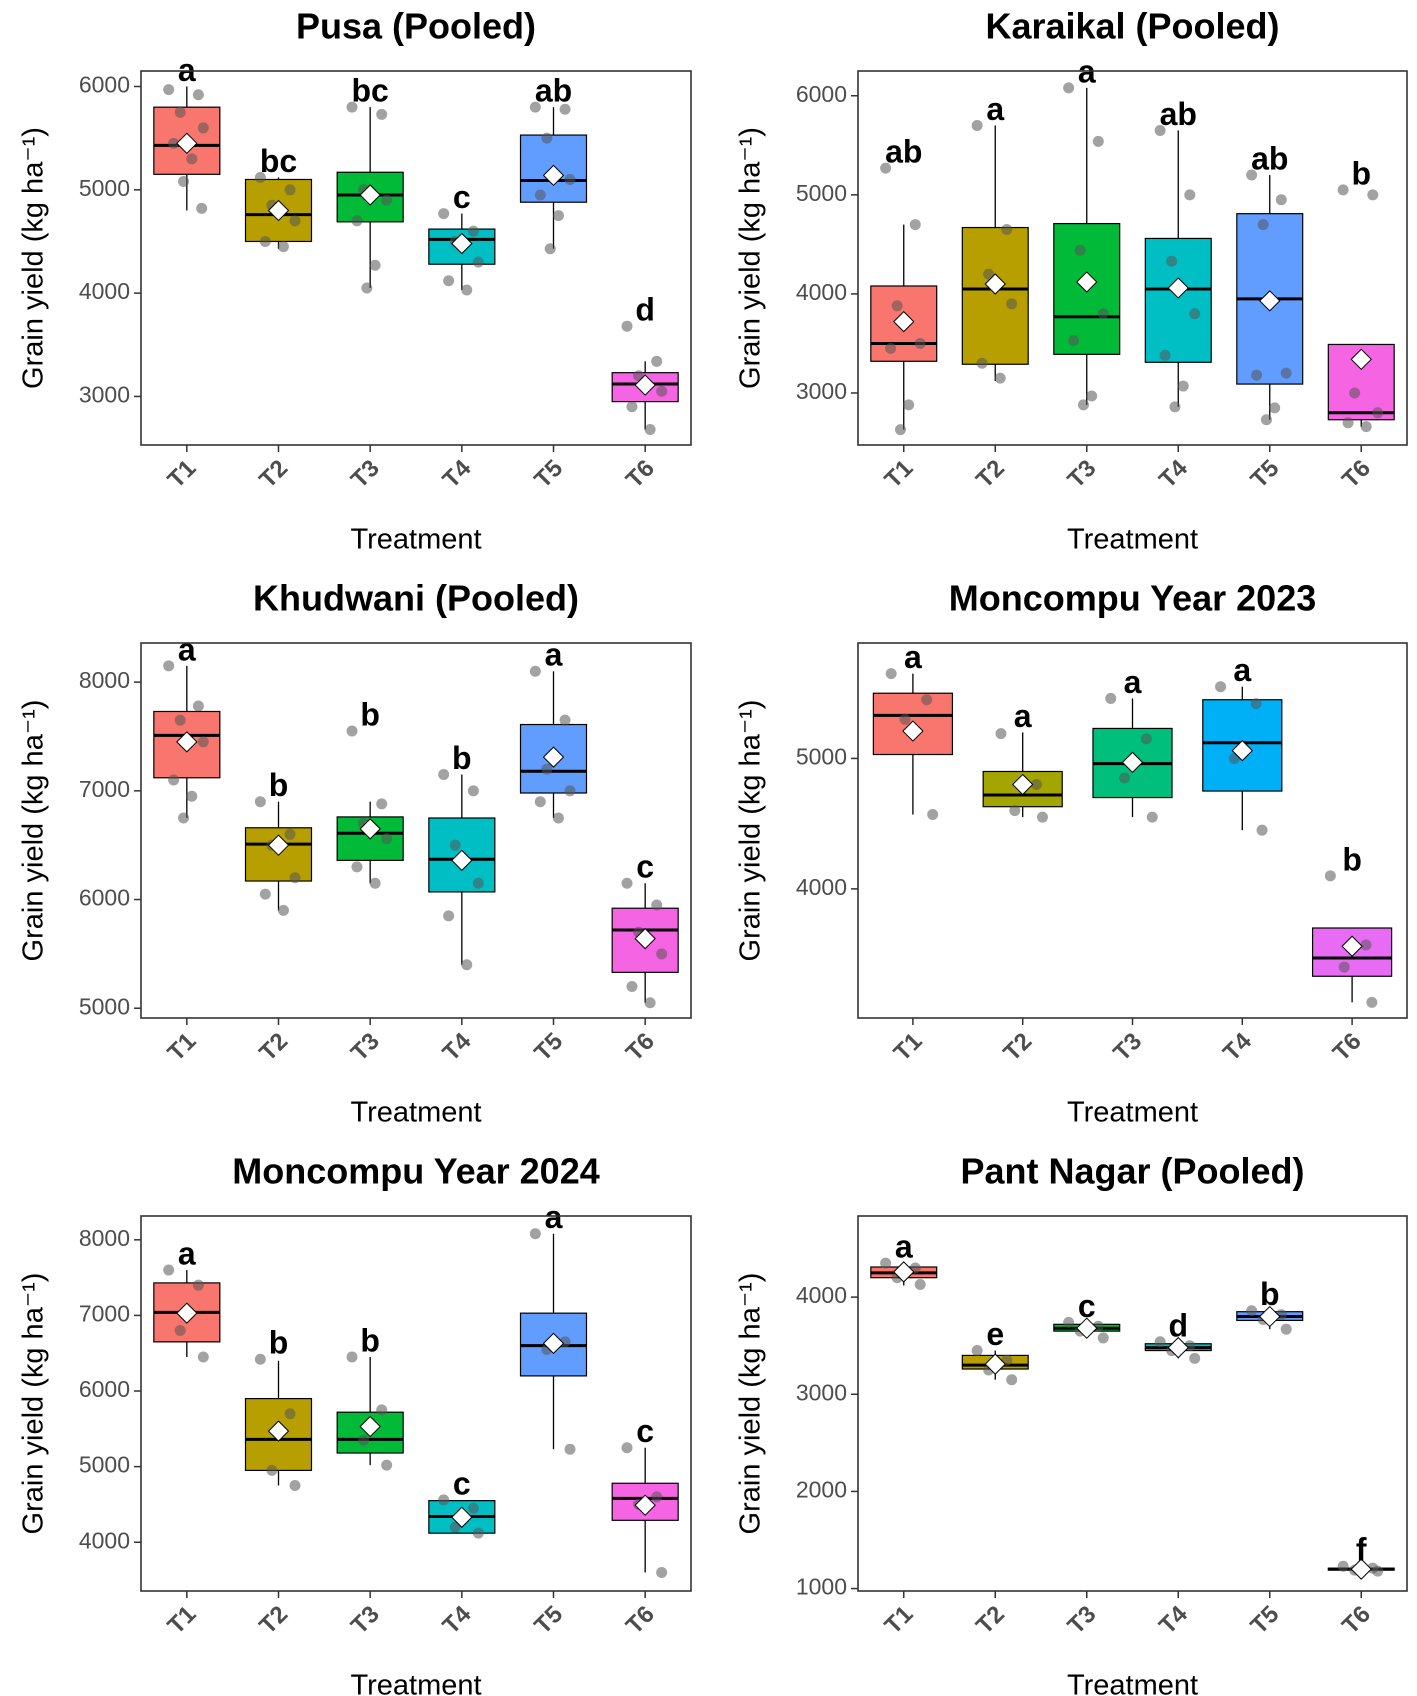 This screenshot has width=1417, height=1696. What do you see at coordinates (821, 1587) in the screenshot?
I see `y-tick-label: 1000` at bounding box center [821, 1587].